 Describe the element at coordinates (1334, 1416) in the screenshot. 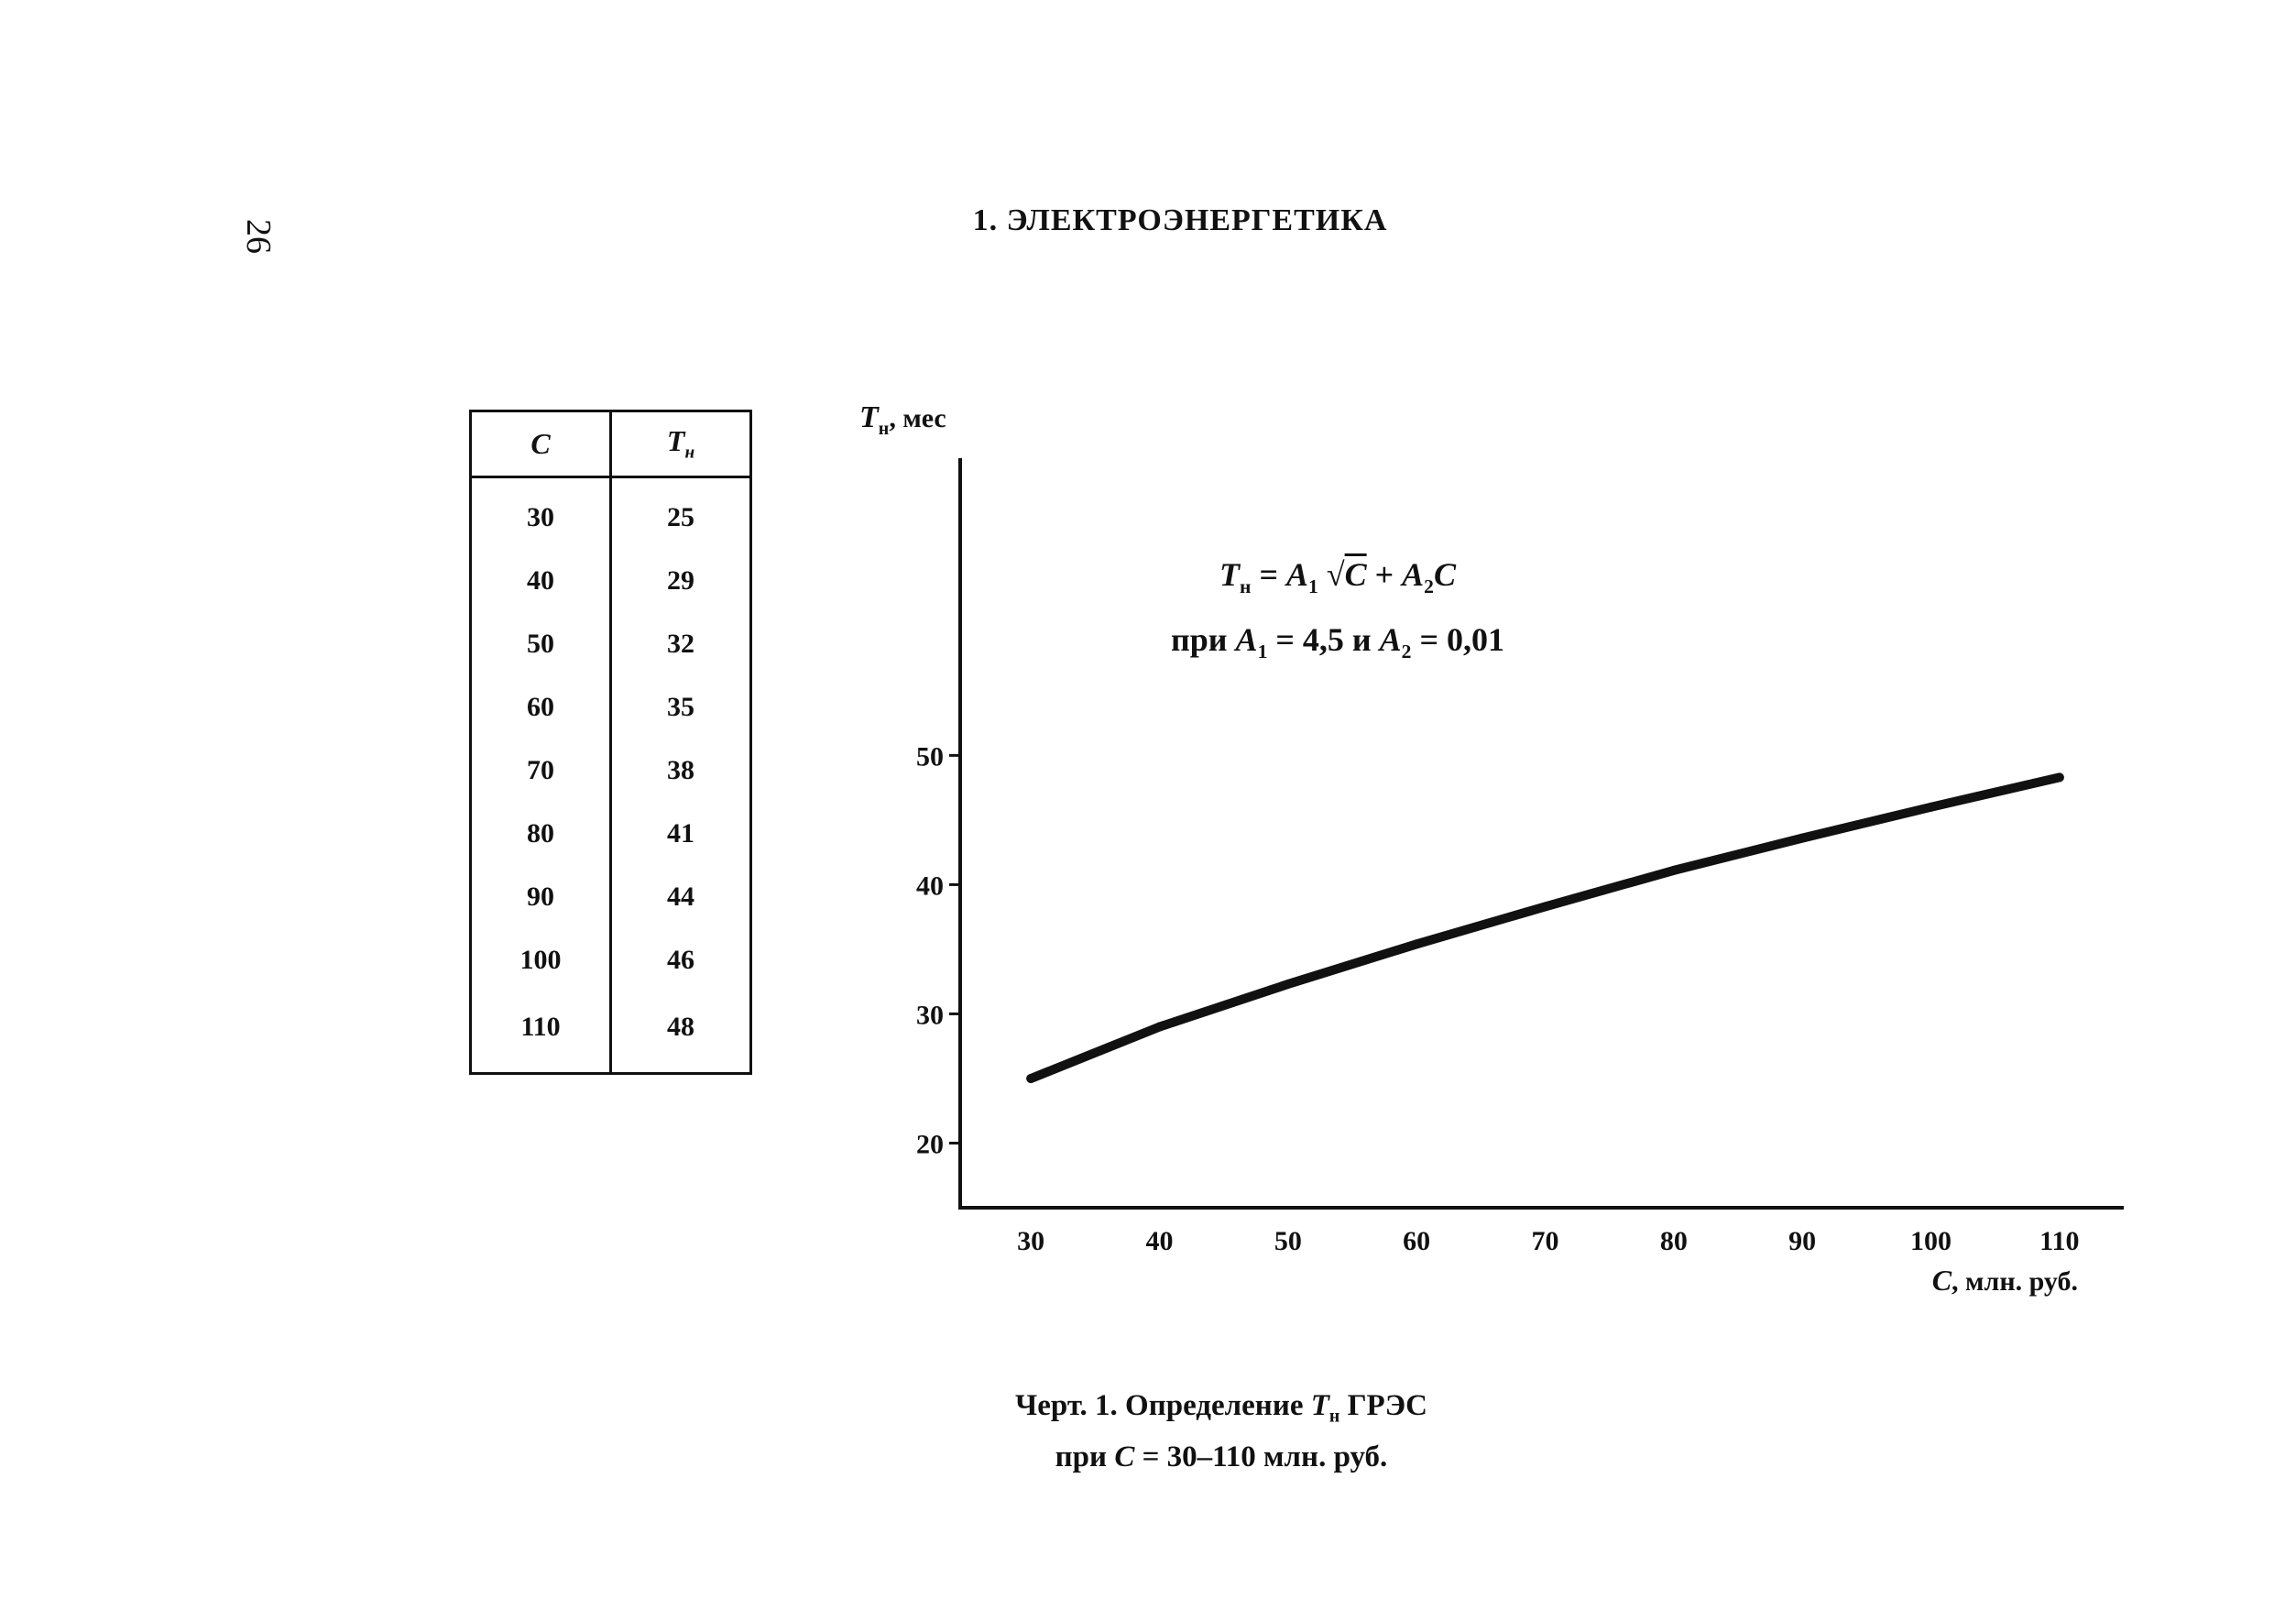

I see `caption-t-sub: н` at that location.